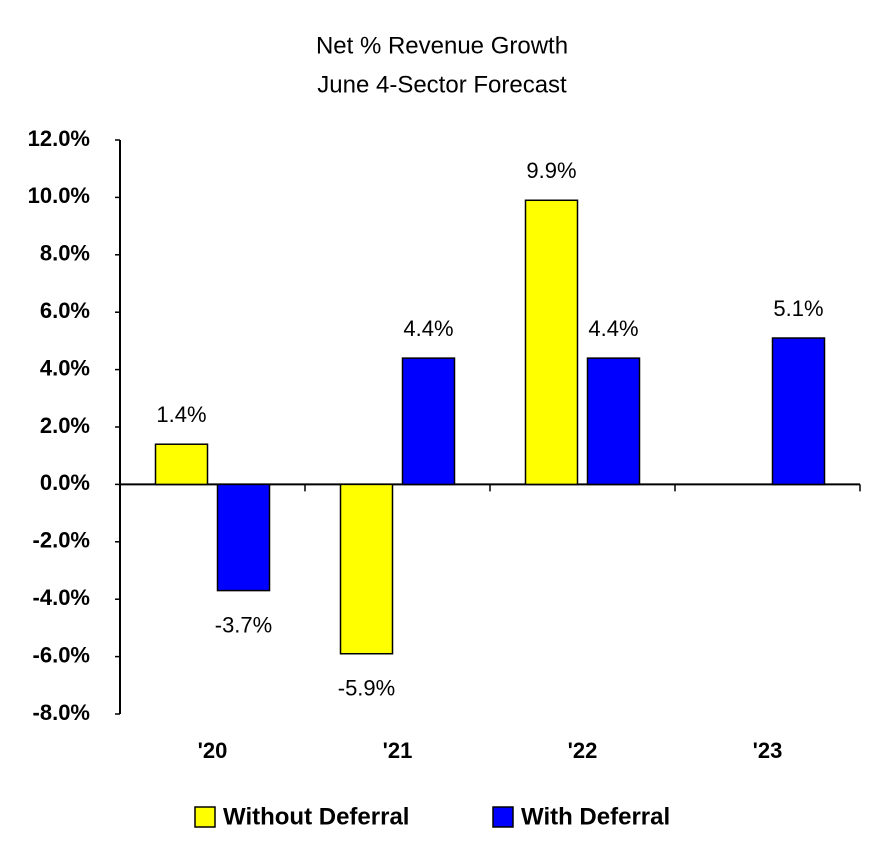 The height and width of the screenshot is (847, 893). I want to click on x-tick-label: '21, so click(398, 750).